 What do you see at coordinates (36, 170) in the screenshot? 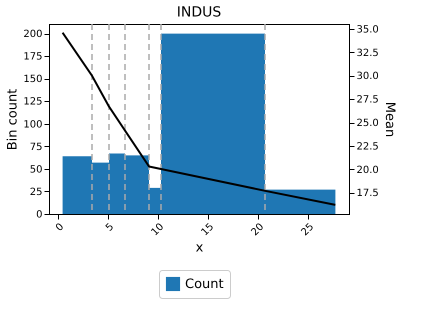
I see `y-tick-label: 50` at bounding box center [36, 170].